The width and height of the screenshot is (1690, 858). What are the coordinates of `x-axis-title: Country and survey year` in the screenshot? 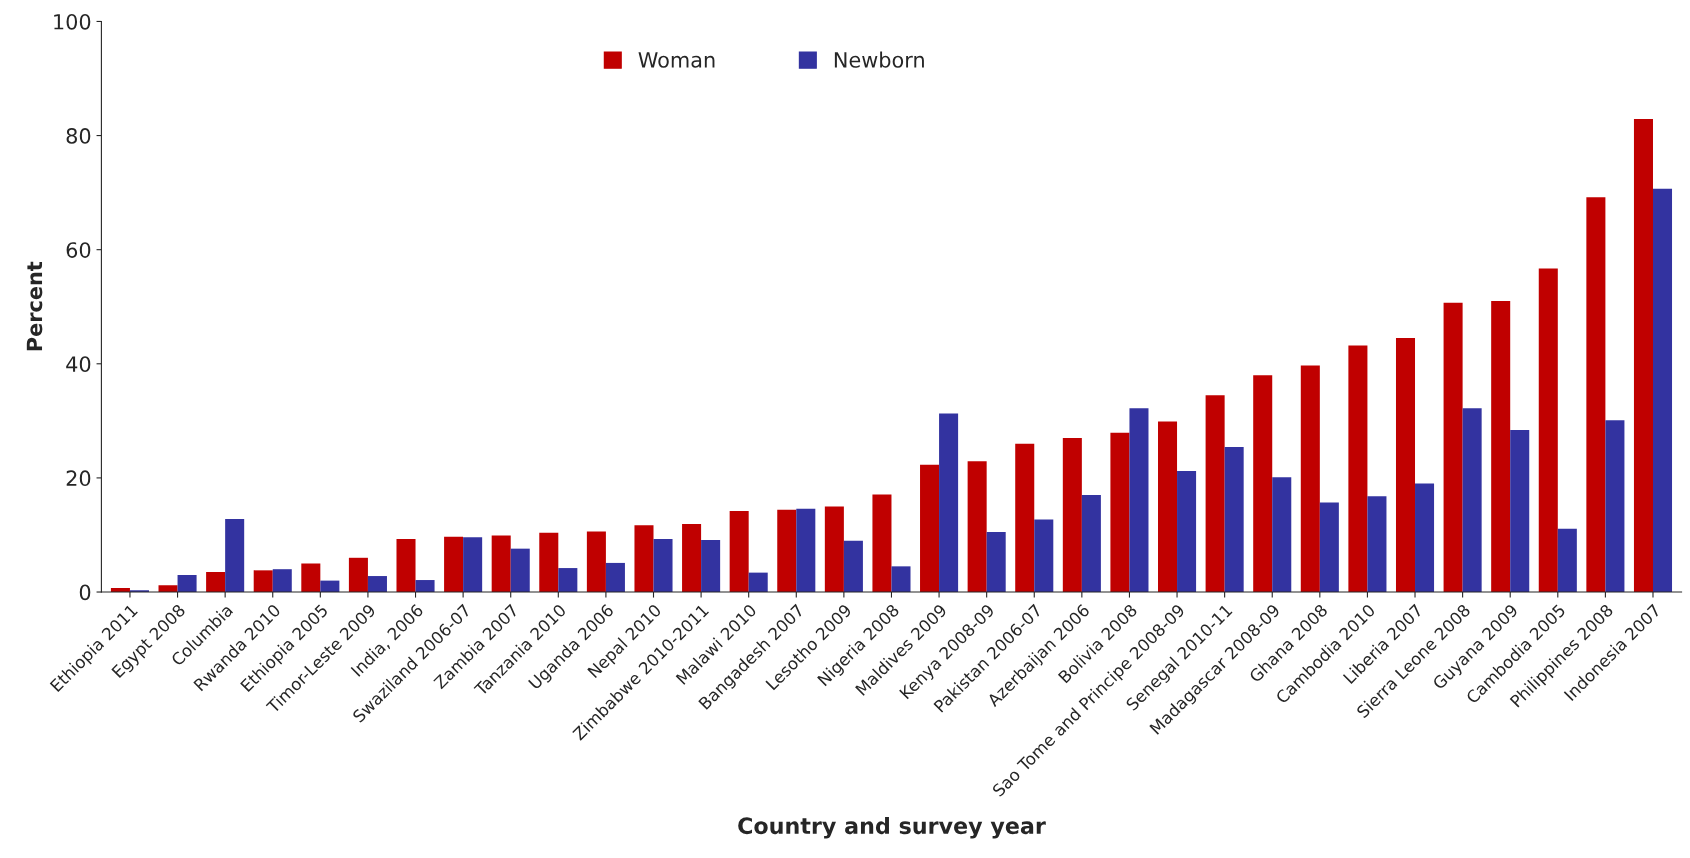 It's located at (892, 827).